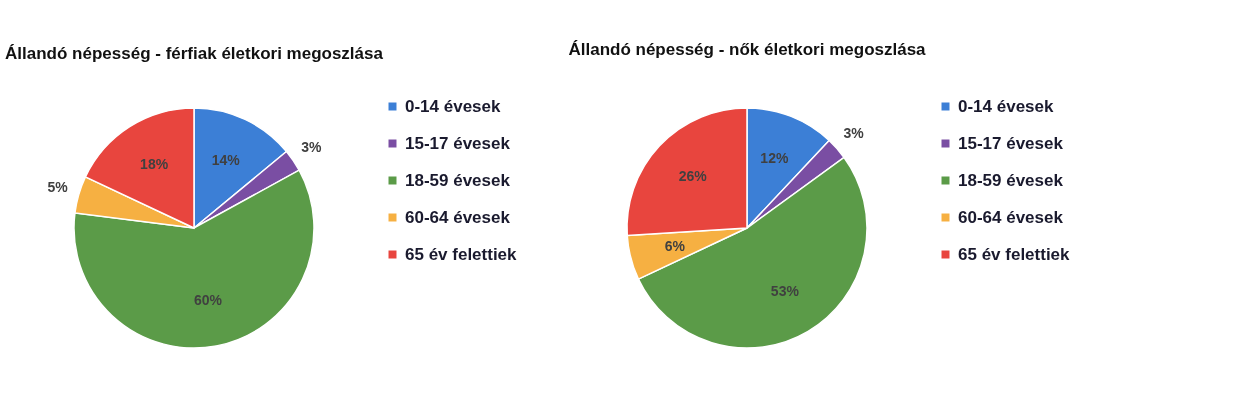 The width and height of the screenshot is (1259, 401). What do you see at coordinates (58, 187) in the screenshot?
I see `data-label: 5%` at bounding box center [58, 187].